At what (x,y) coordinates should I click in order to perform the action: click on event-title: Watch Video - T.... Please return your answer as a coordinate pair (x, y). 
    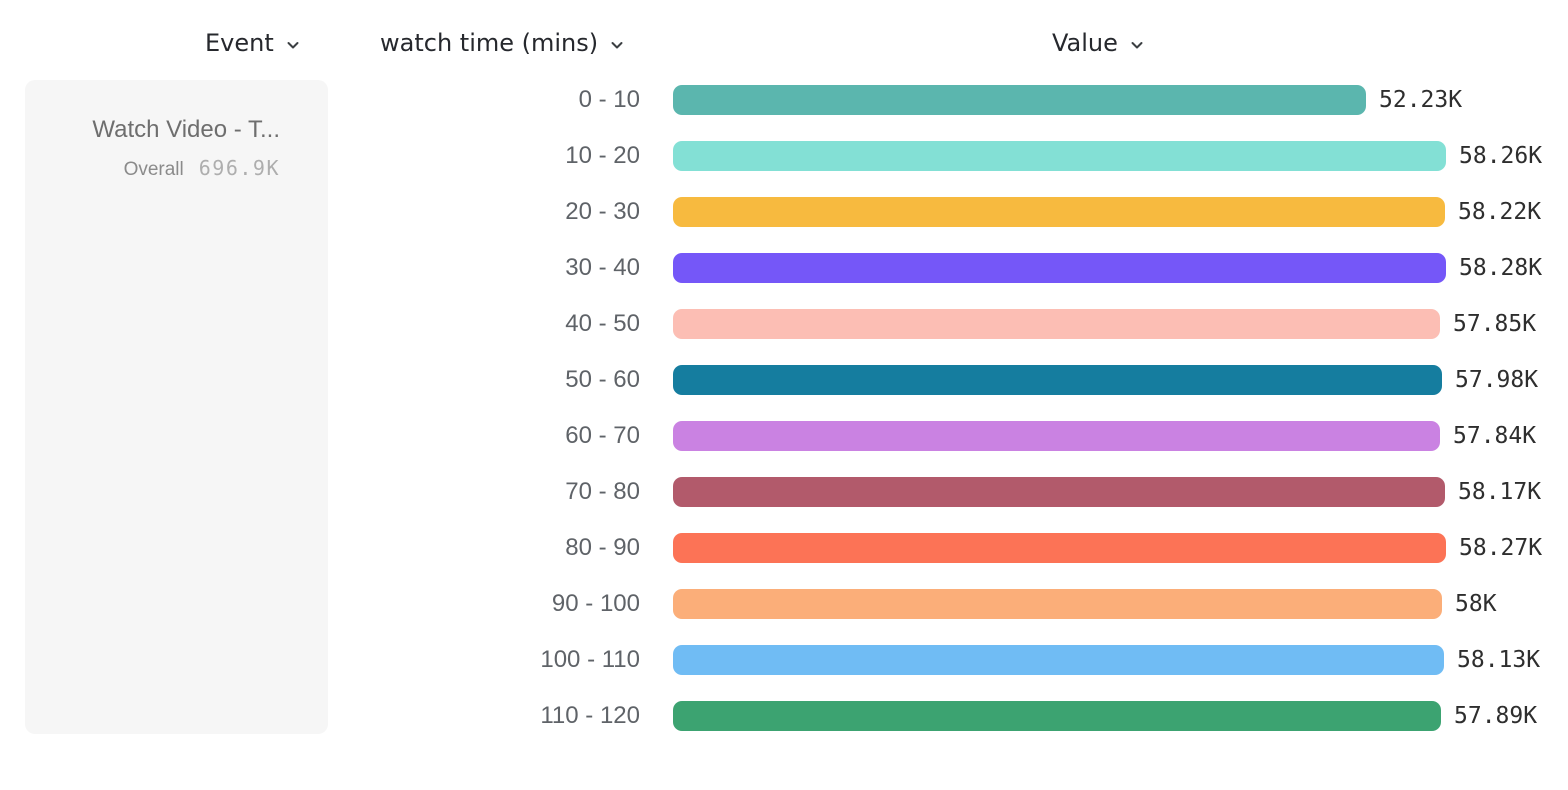
    Looking at the image, I should click on (186, 129).